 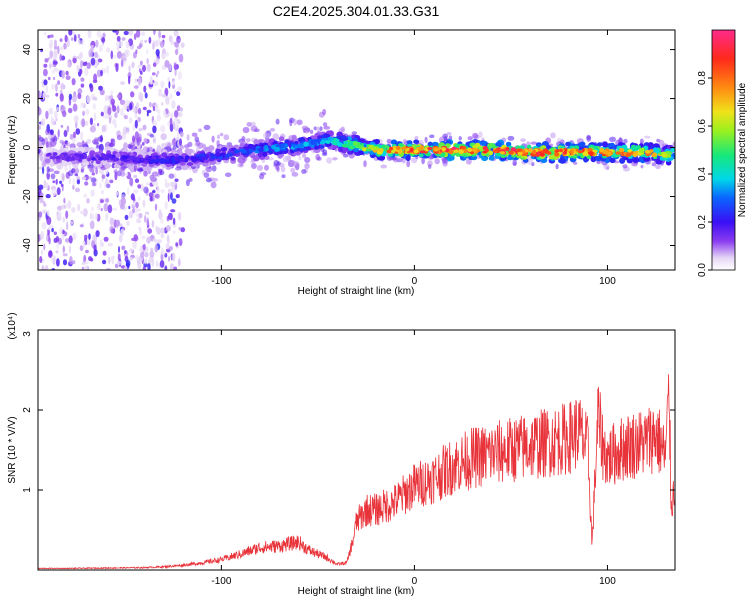 What do you see at coordinates (723, 150) in the screenshot?
I see `colorbar-gradient` at bounding box center [723, 150].